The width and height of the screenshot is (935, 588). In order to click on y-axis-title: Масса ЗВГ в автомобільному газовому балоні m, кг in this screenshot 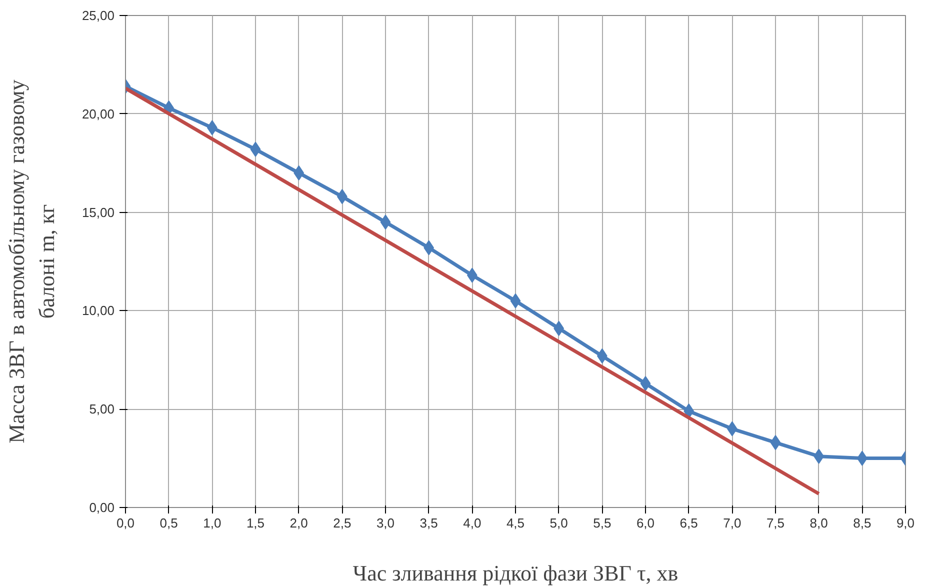, I will do `click(31, 262)`.